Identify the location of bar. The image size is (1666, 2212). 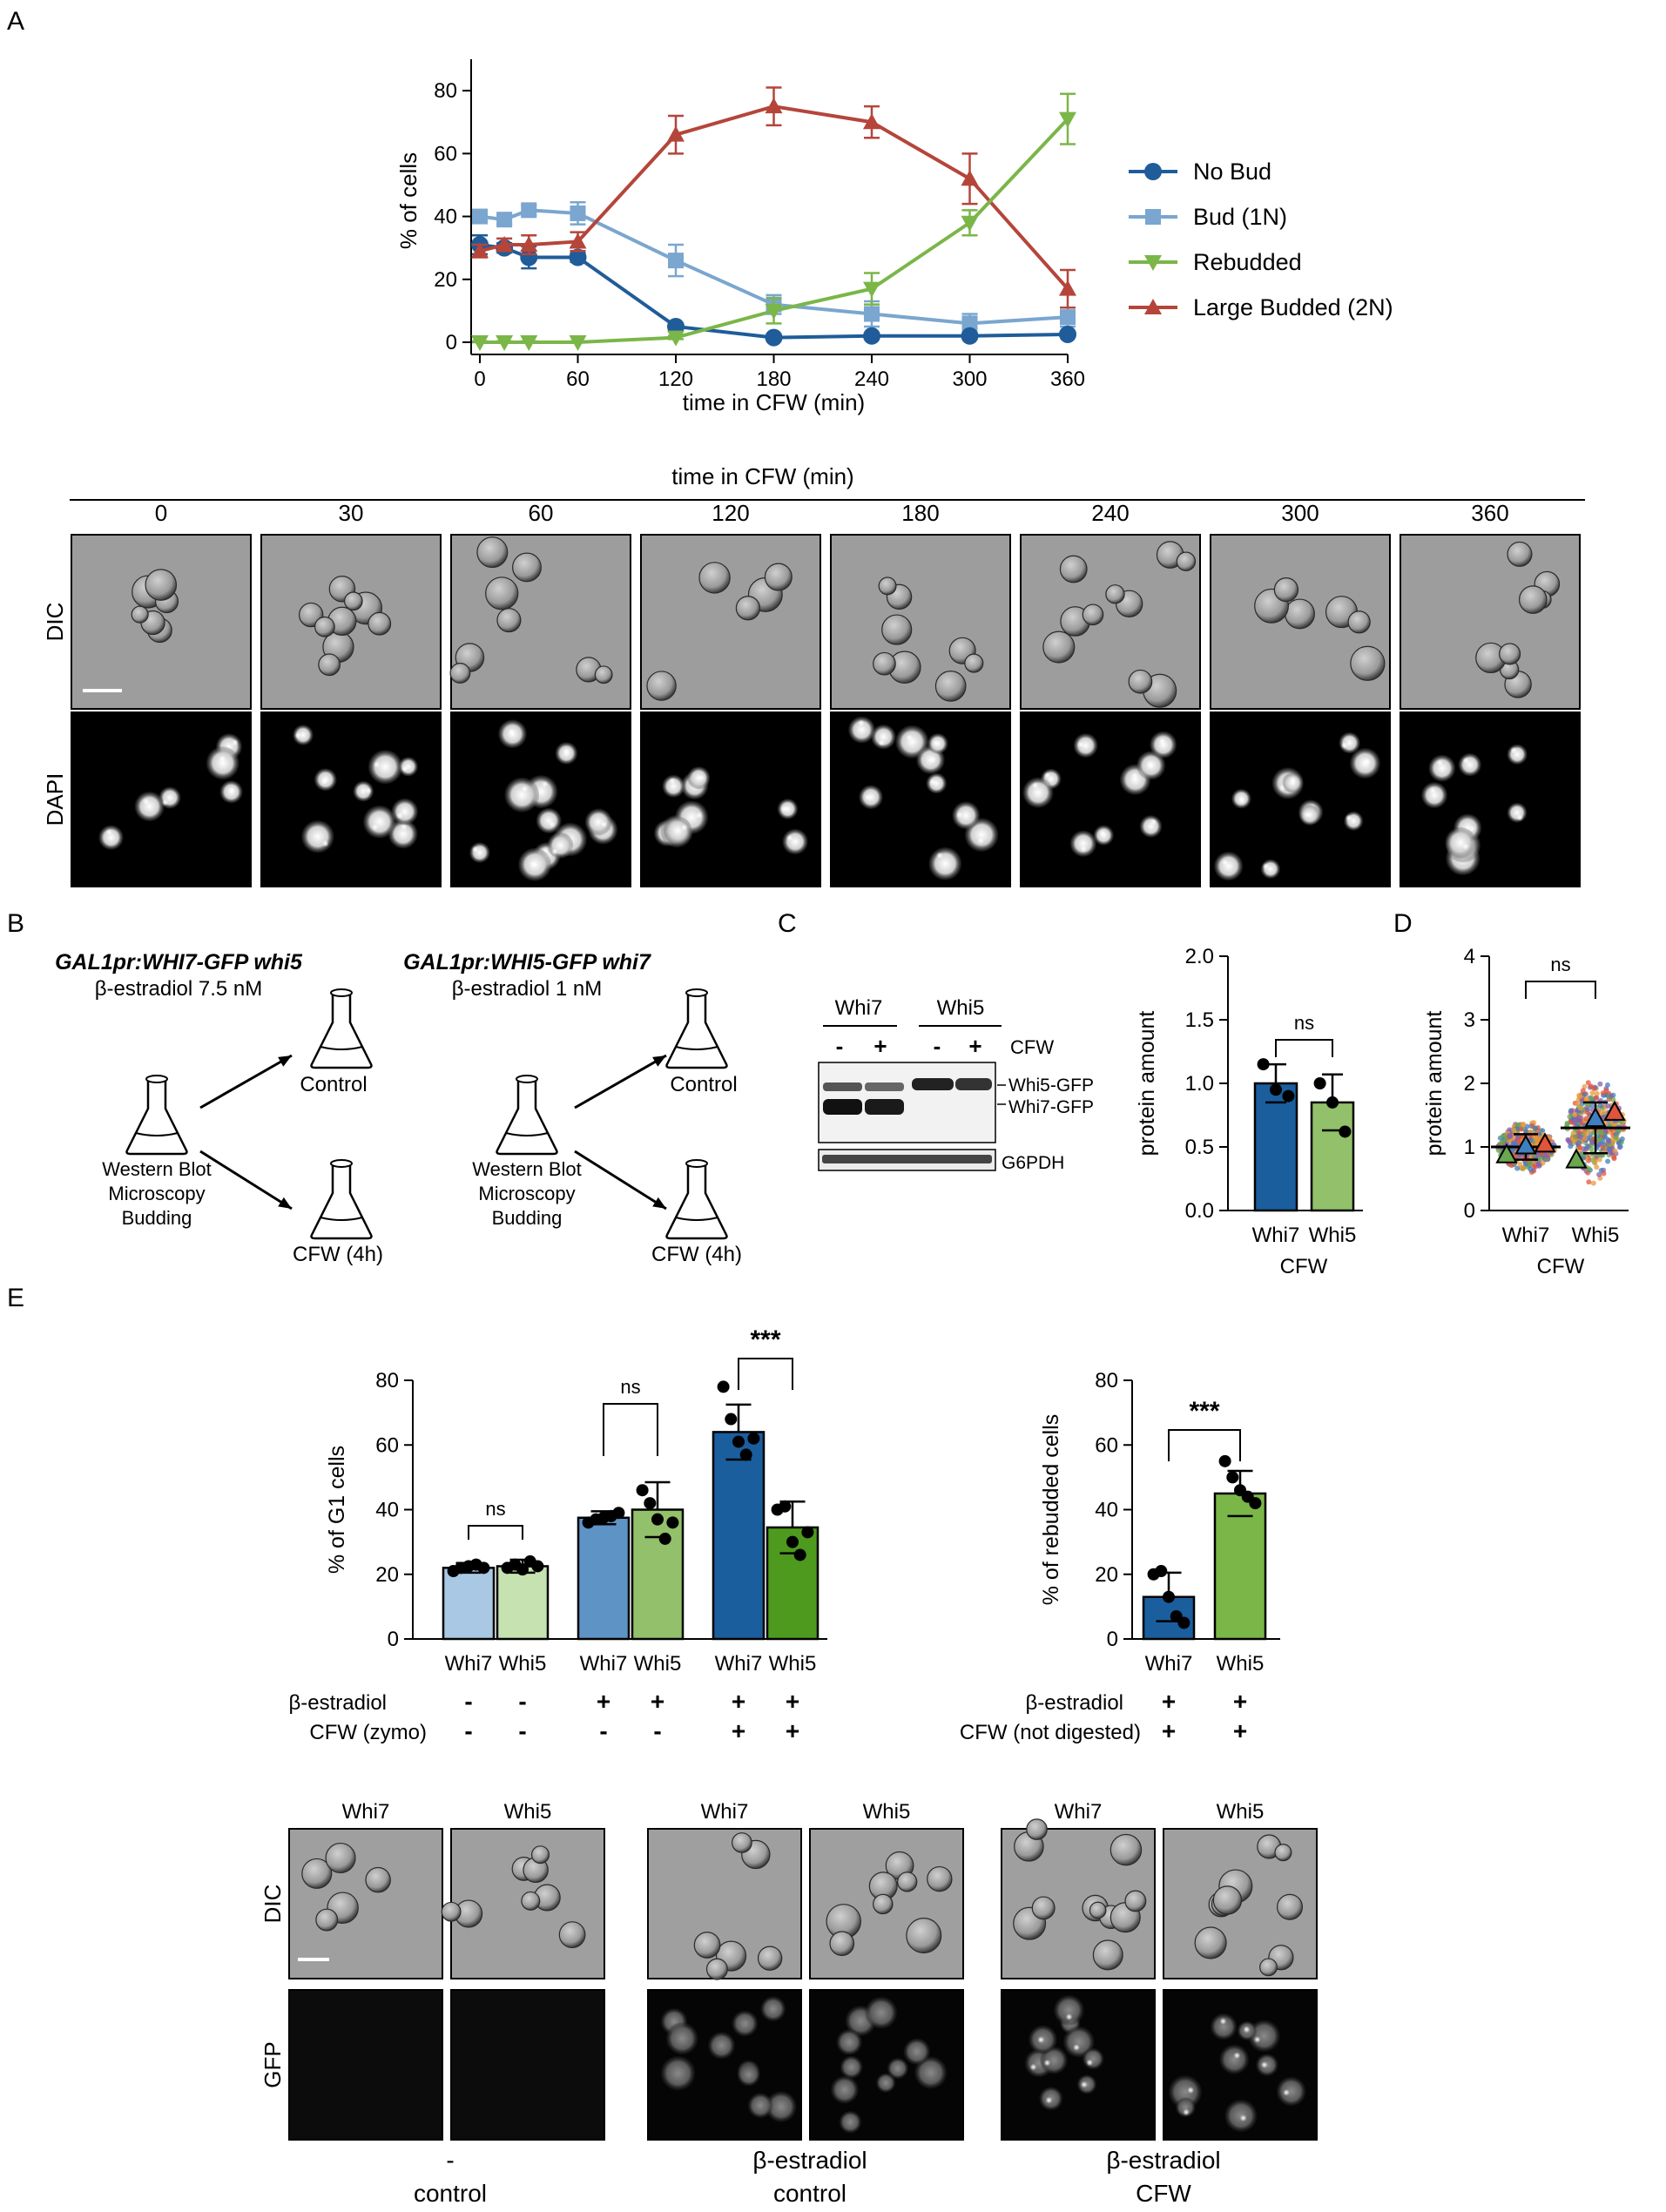
(1240, 1567).